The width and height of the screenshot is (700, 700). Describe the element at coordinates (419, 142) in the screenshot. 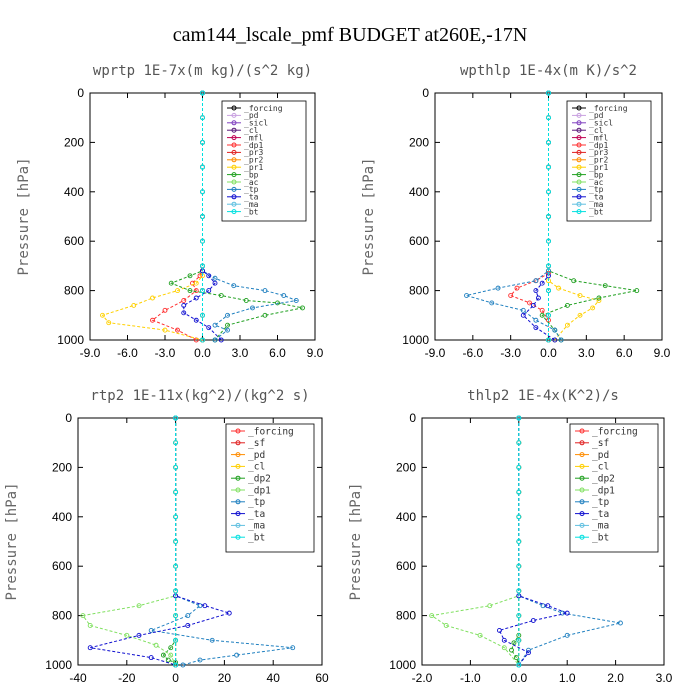

I see `y-tick-label: 200` at that location.